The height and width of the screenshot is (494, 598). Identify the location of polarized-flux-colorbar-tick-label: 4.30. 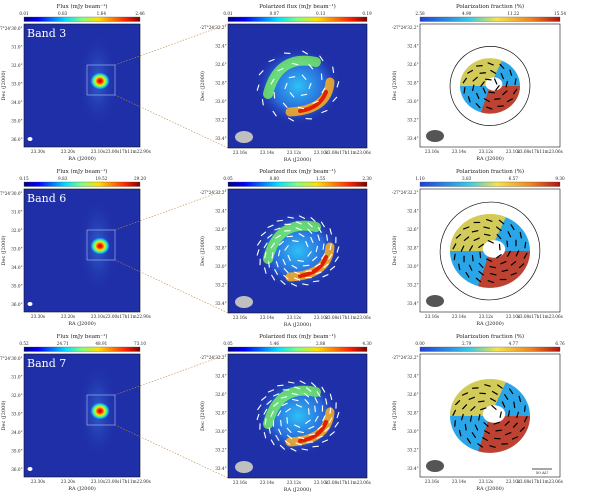
(367, 343).